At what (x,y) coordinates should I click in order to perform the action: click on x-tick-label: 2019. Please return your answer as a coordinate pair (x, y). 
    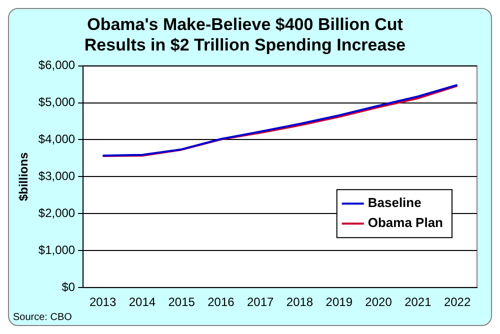
    Looking at the image, I should click on (339, 302).